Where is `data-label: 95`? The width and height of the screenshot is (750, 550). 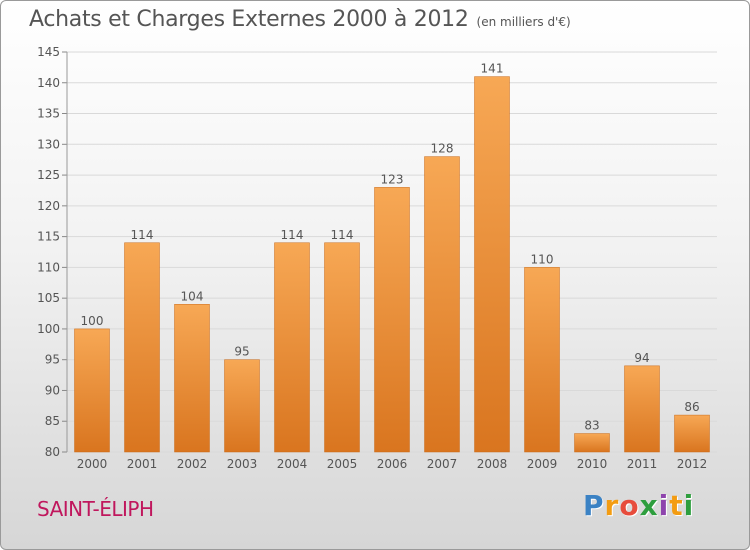 data-label: 95 is located at coordinates (241, 352).